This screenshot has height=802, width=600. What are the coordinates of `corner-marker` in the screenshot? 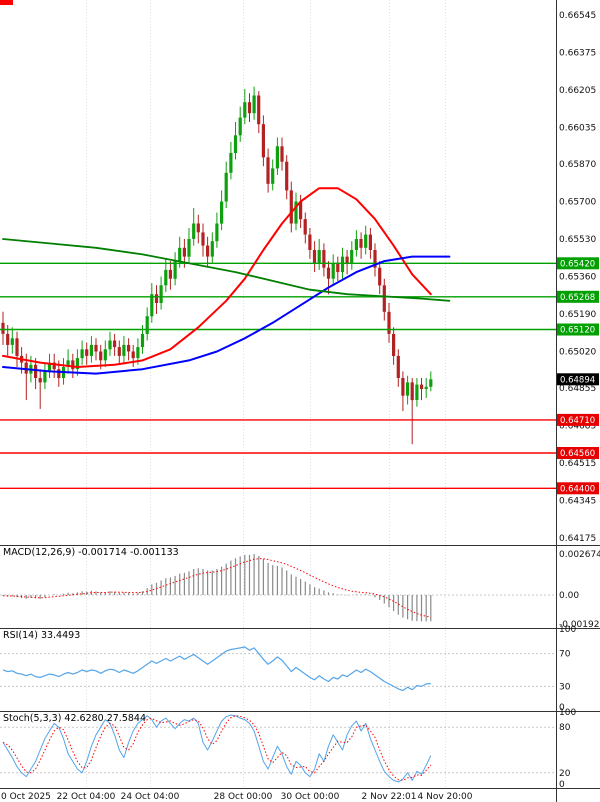 It's located at (6, 2).